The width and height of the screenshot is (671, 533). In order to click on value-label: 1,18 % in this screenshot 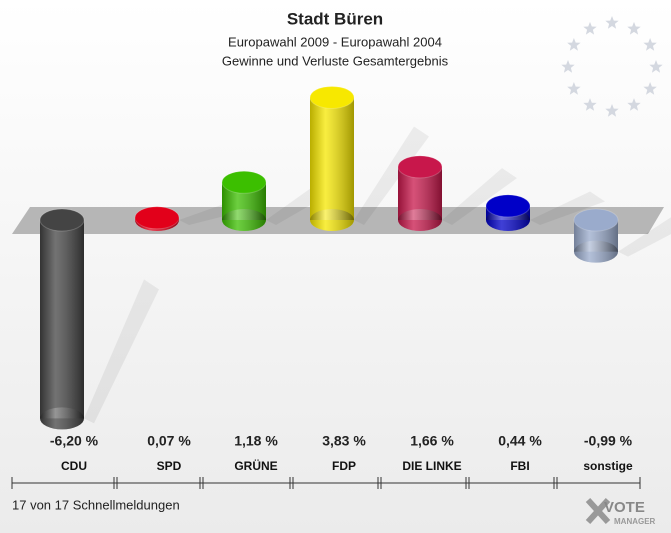, I will do `click(256, 441)`.